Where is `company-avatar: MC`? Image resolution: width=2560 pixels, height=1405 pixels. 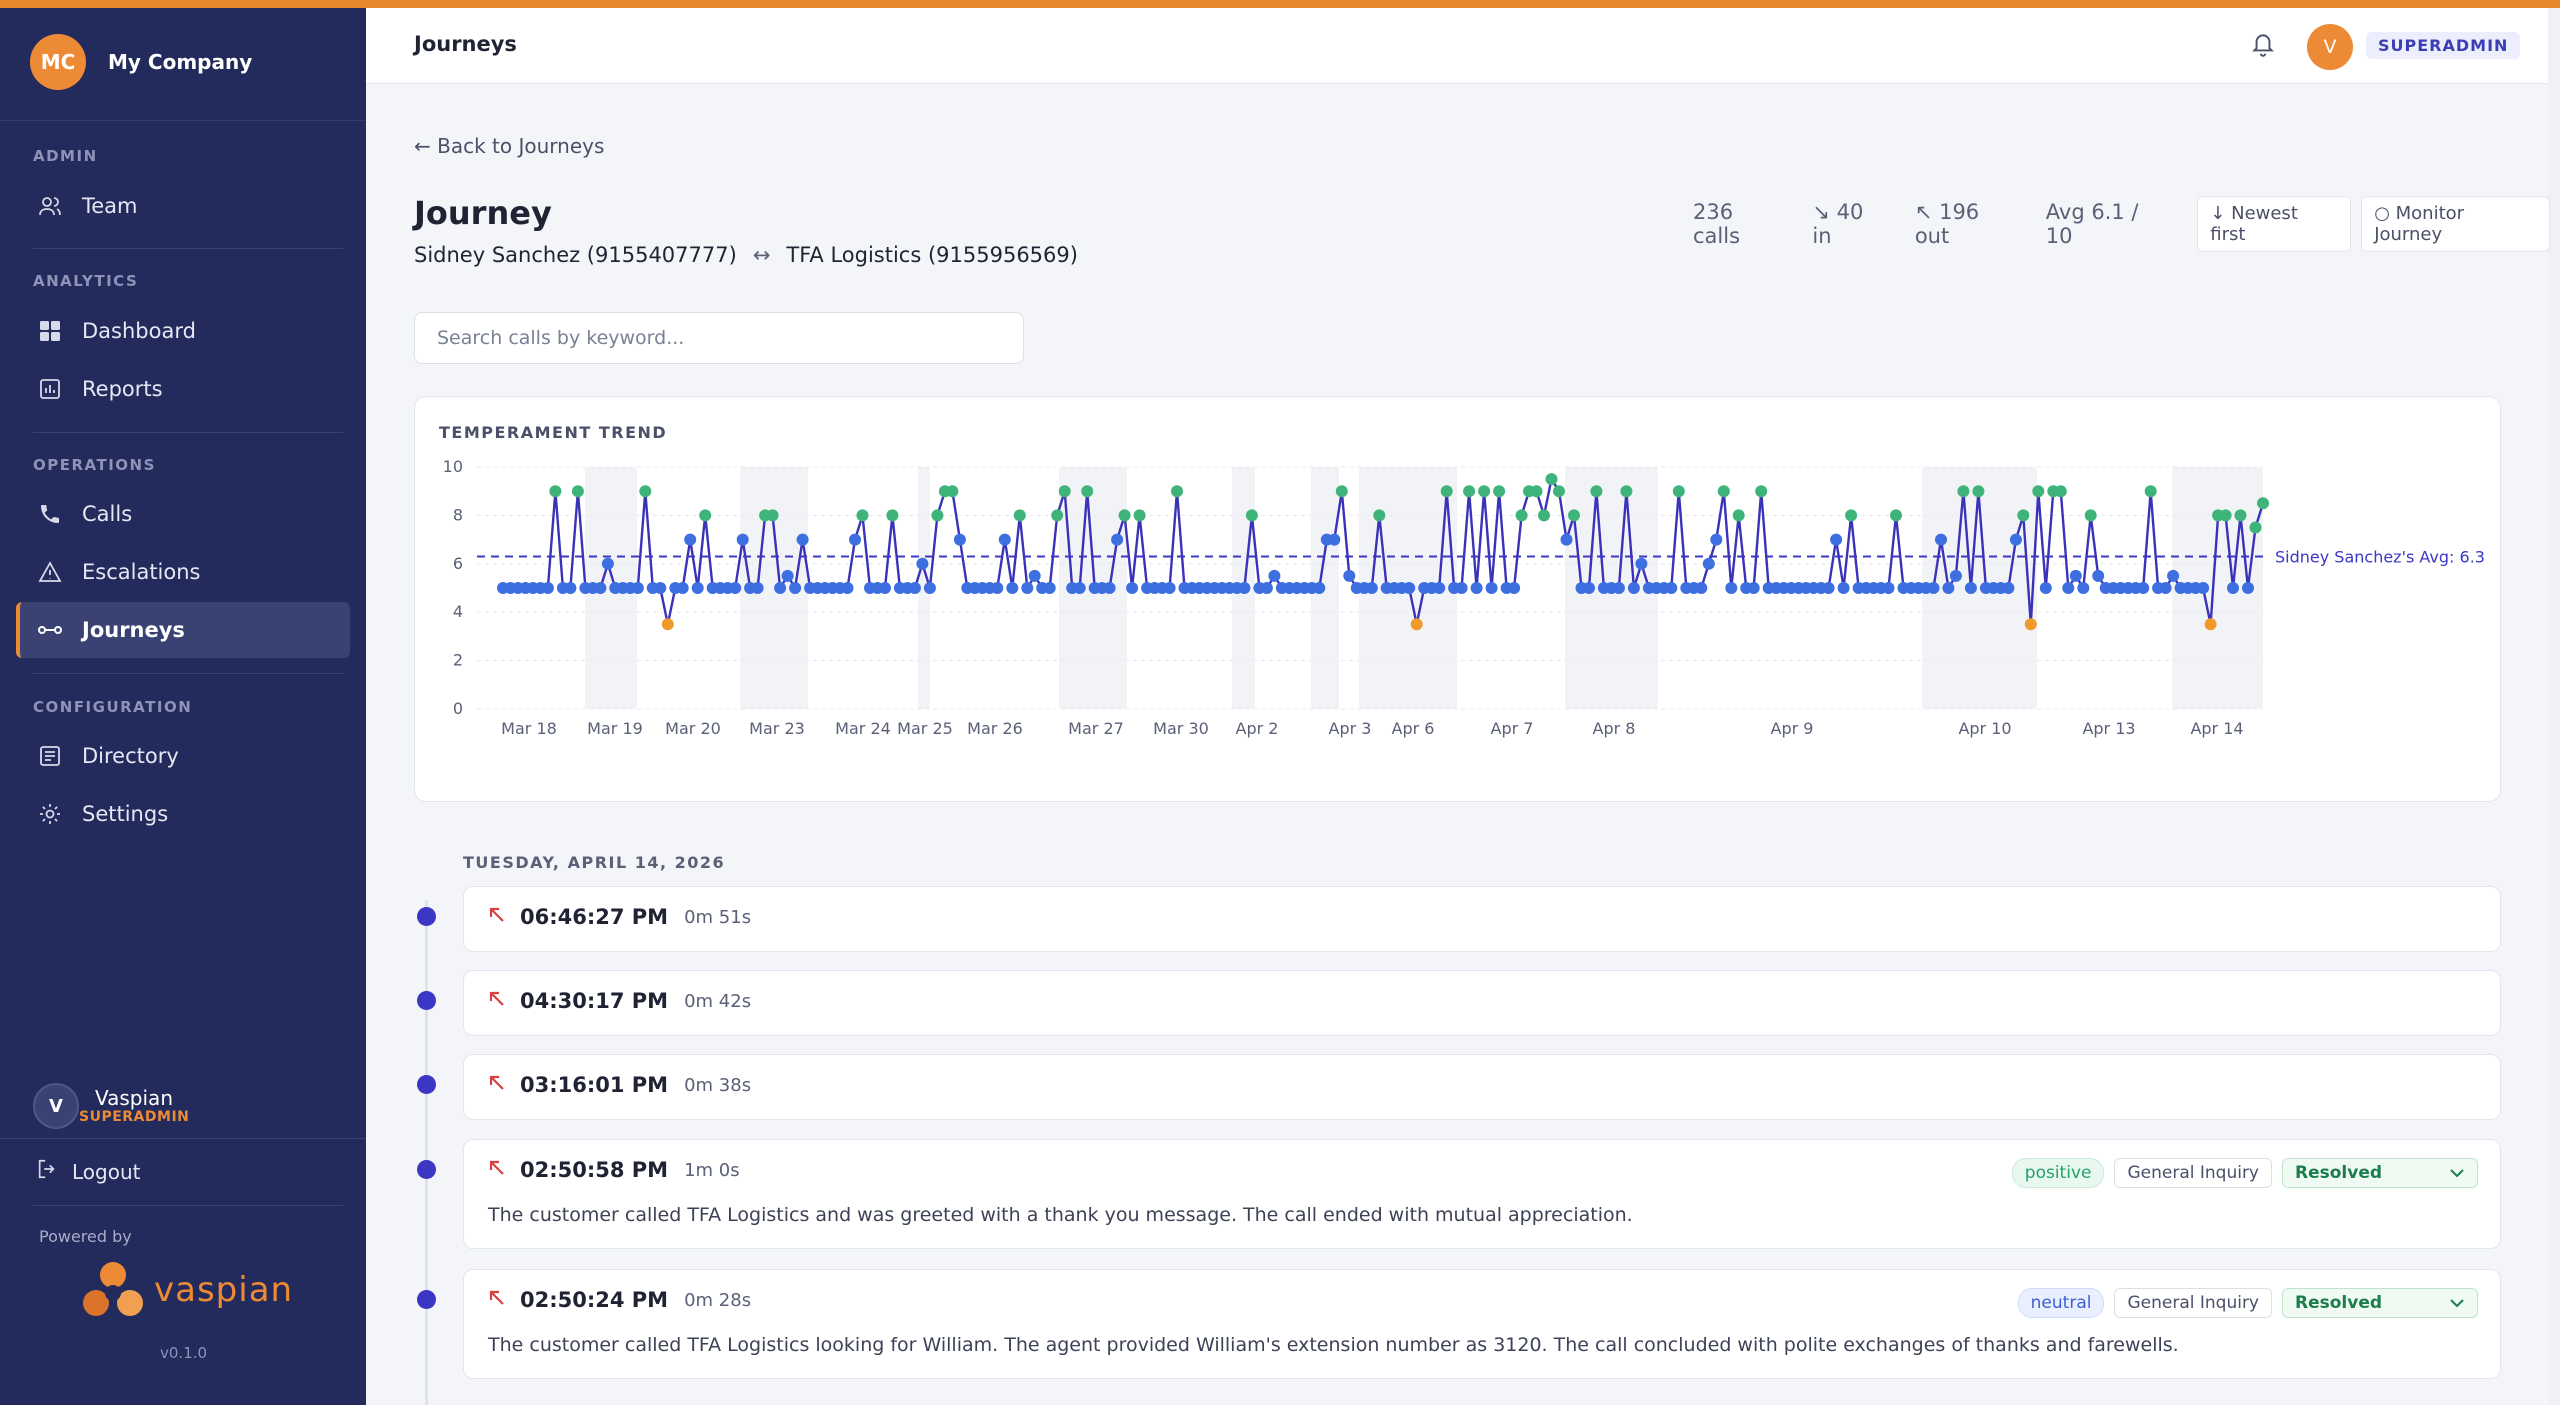 company-avatar: MC is located at coordinates (58, 62).